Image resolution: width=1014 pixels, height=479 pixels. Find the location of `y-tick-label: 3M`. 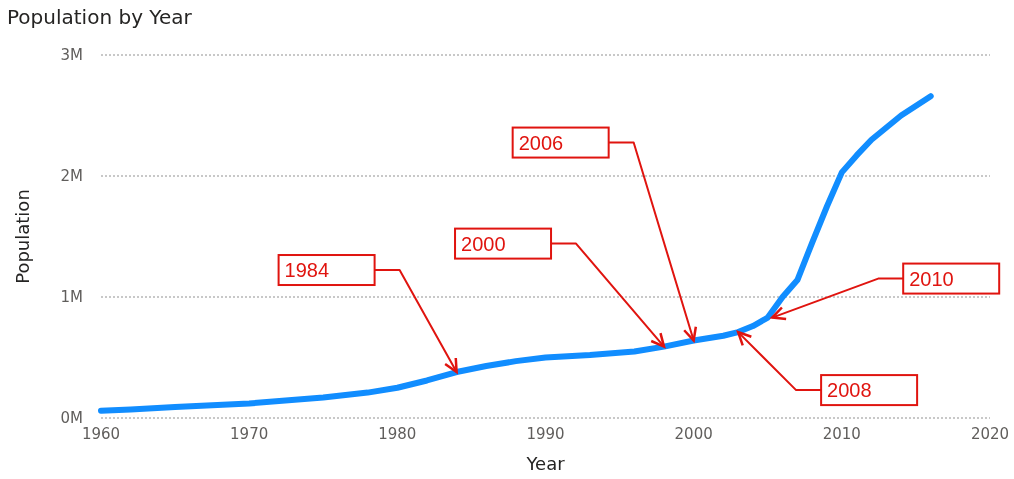

y-tick-label: 3M is located at coordinates (71, 55).